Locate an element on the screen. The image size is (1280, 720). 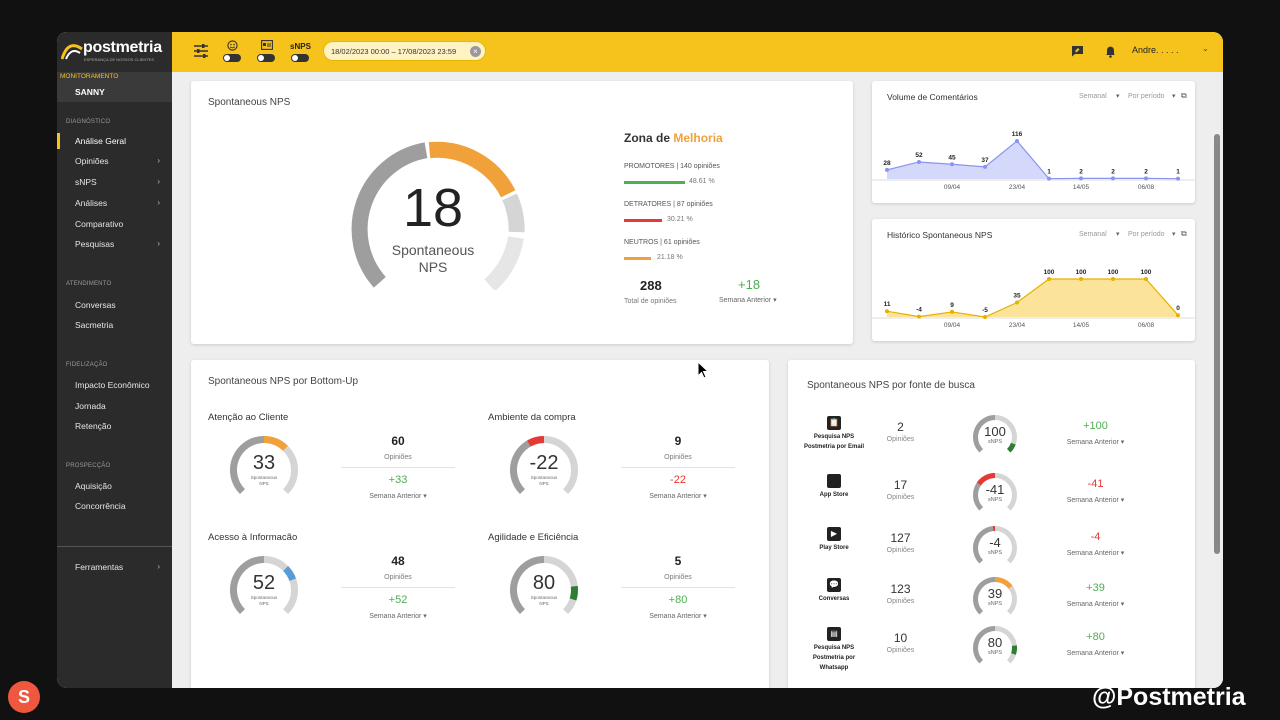
filter-sliders-icon is located at coordinates (201, 51).